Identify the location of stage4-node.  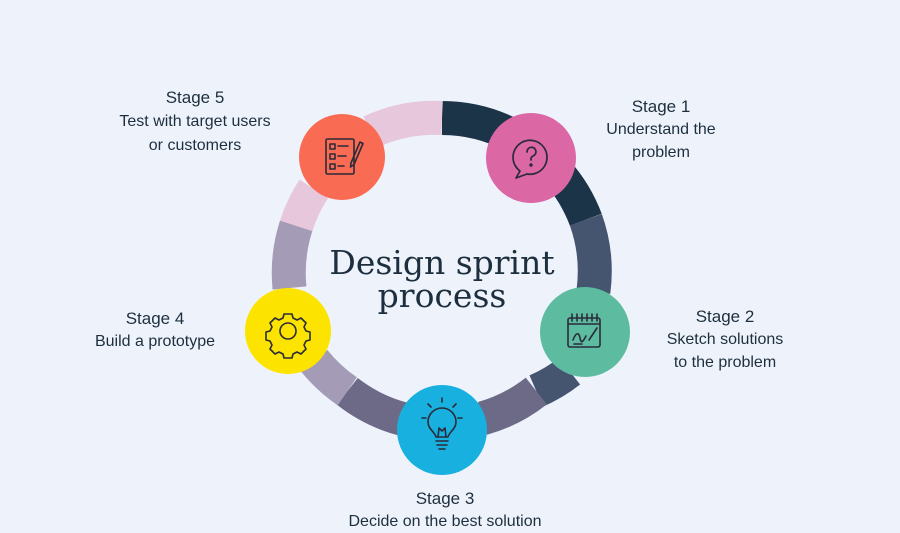
(288, 331).